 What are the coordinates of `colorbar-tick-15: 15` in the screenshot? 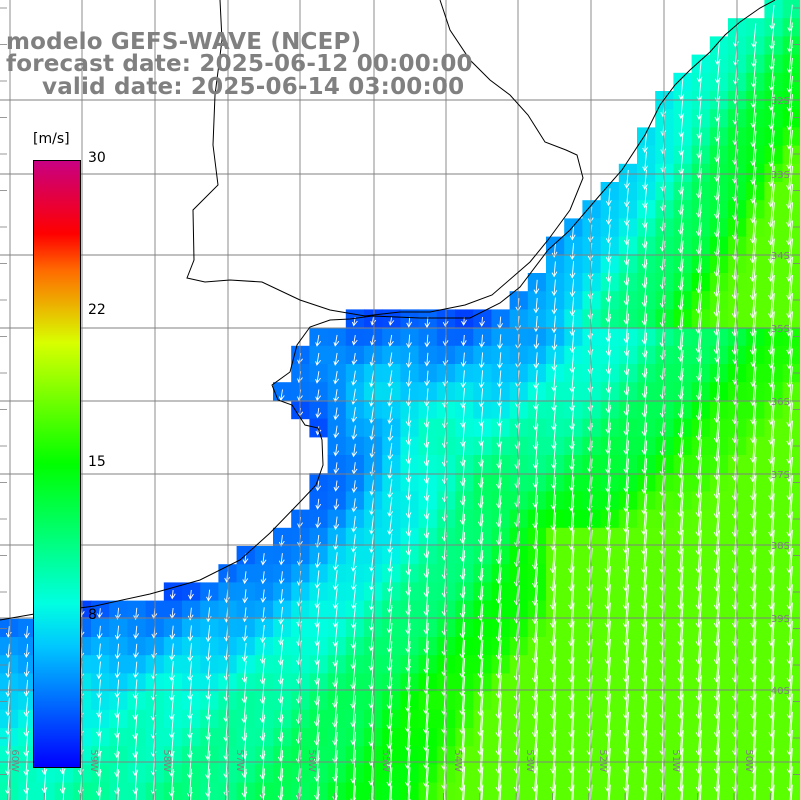 It's located at (97, 462).